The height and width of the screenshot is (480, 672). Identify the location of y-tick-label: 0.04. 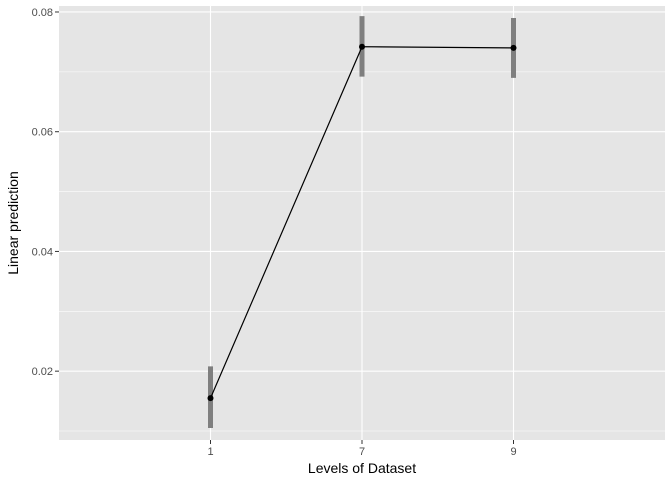
(42, 252).